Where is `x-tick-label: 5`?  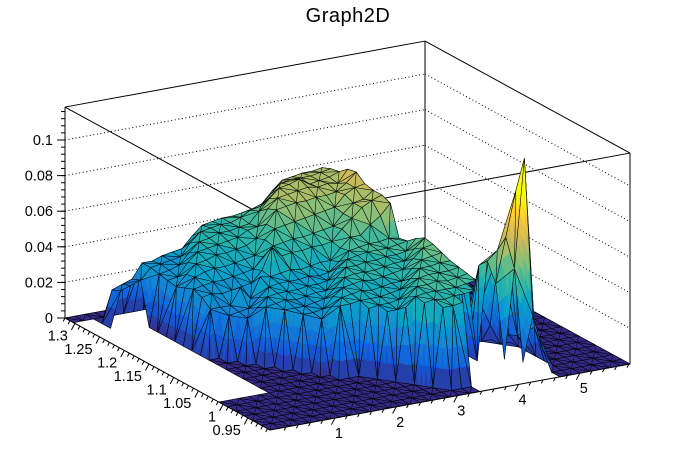
x-tick-label: 5 is located at coordinates (584, 389).